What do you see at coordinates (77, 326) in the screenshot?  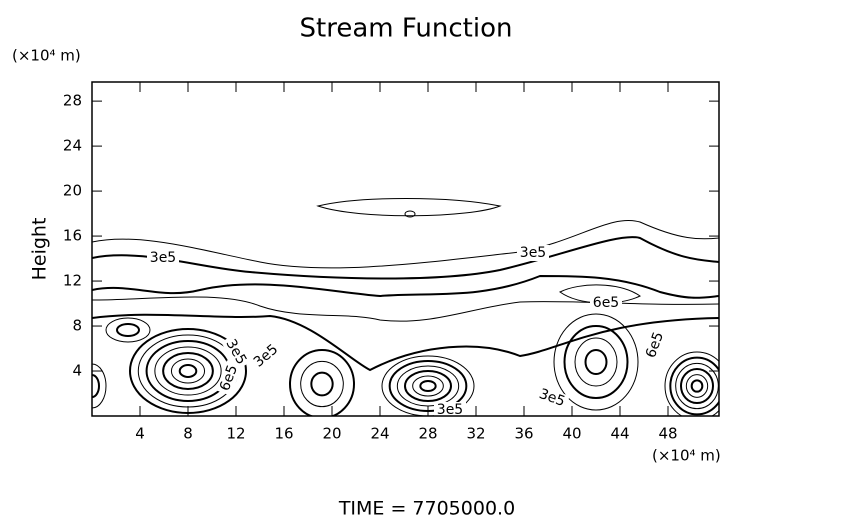 I see `y-tick-label: 8` at bounding box center [77, 326].